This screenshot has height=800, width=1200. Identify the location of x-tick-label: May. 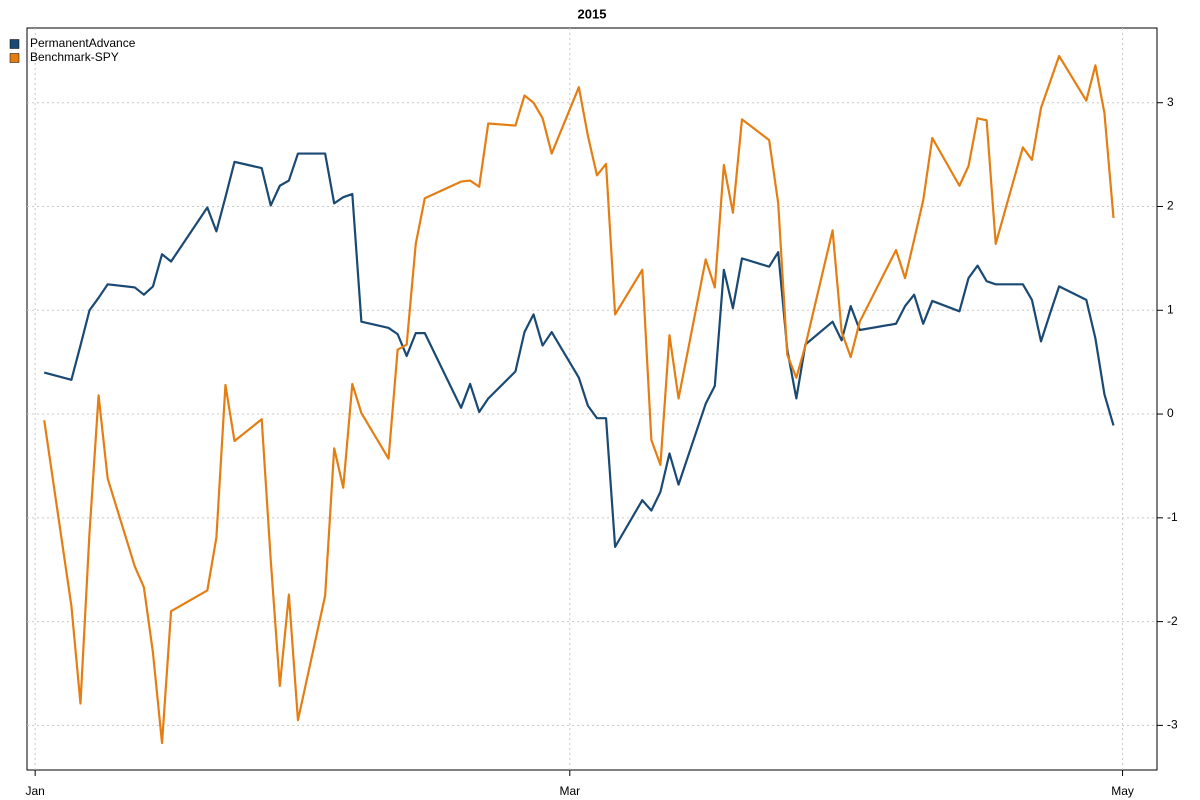
(1122, 791).